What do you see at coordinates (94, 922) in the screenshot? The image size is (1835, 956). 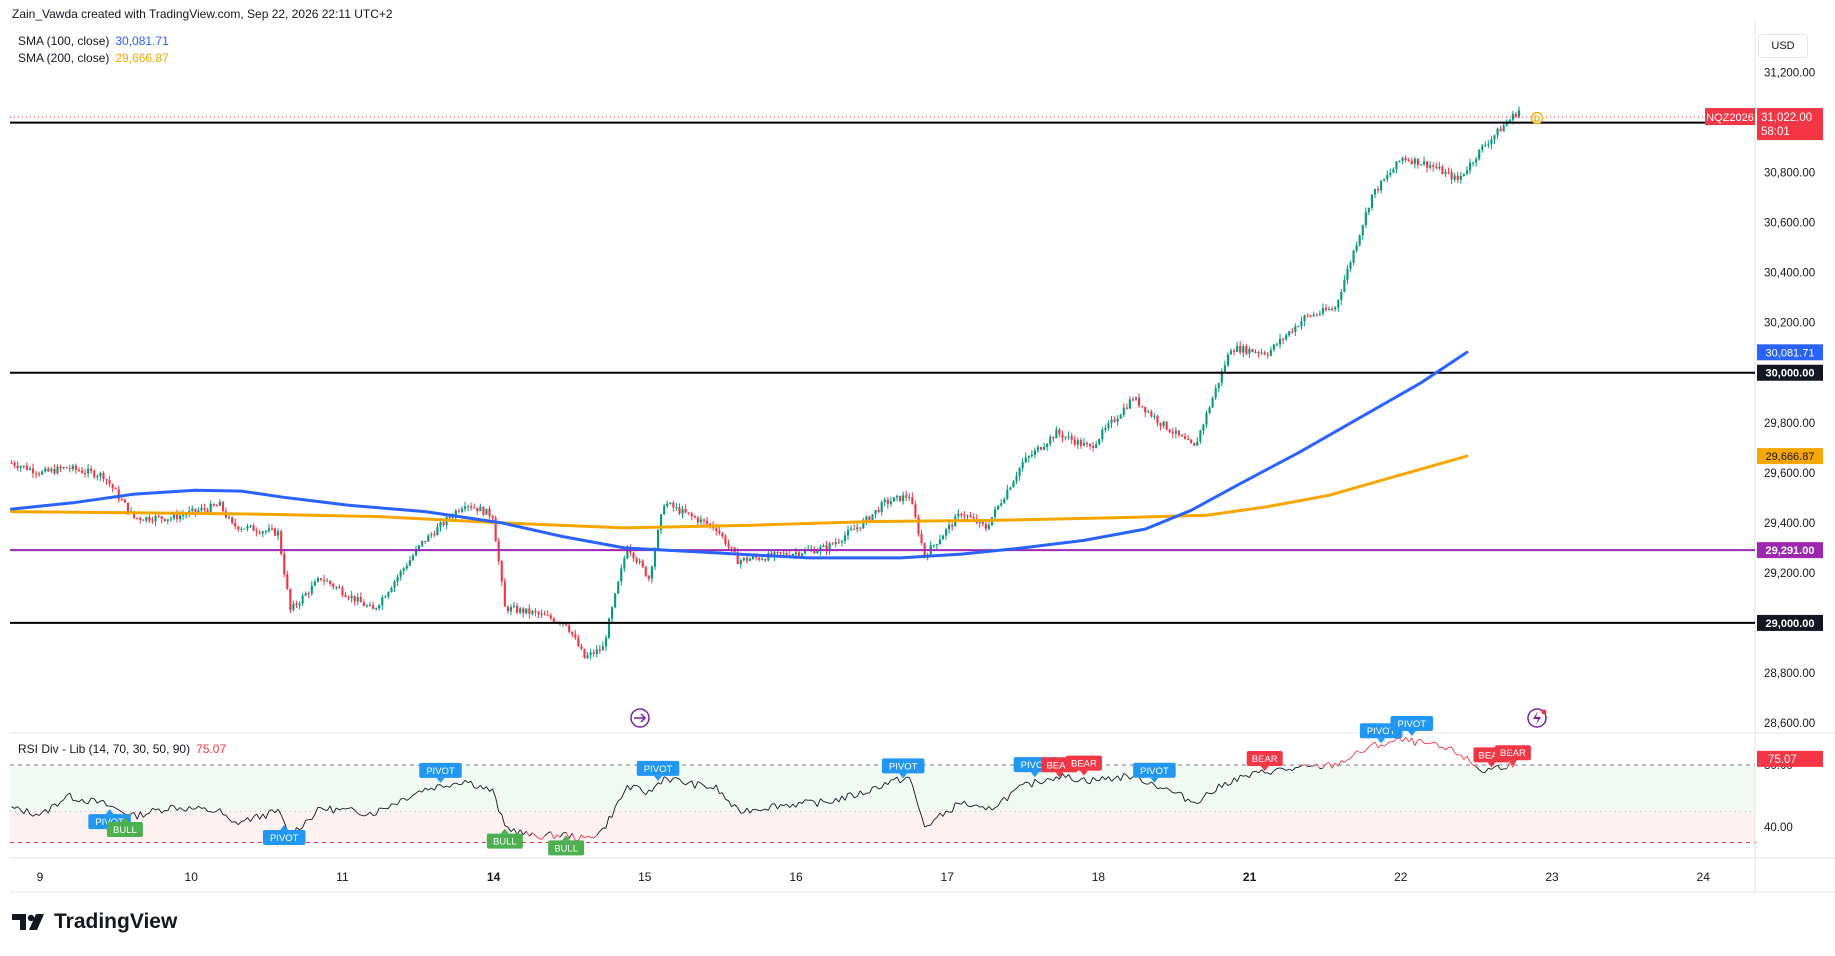 I see `tradingview-logo: TradingView` at bounding box center [94, 922].